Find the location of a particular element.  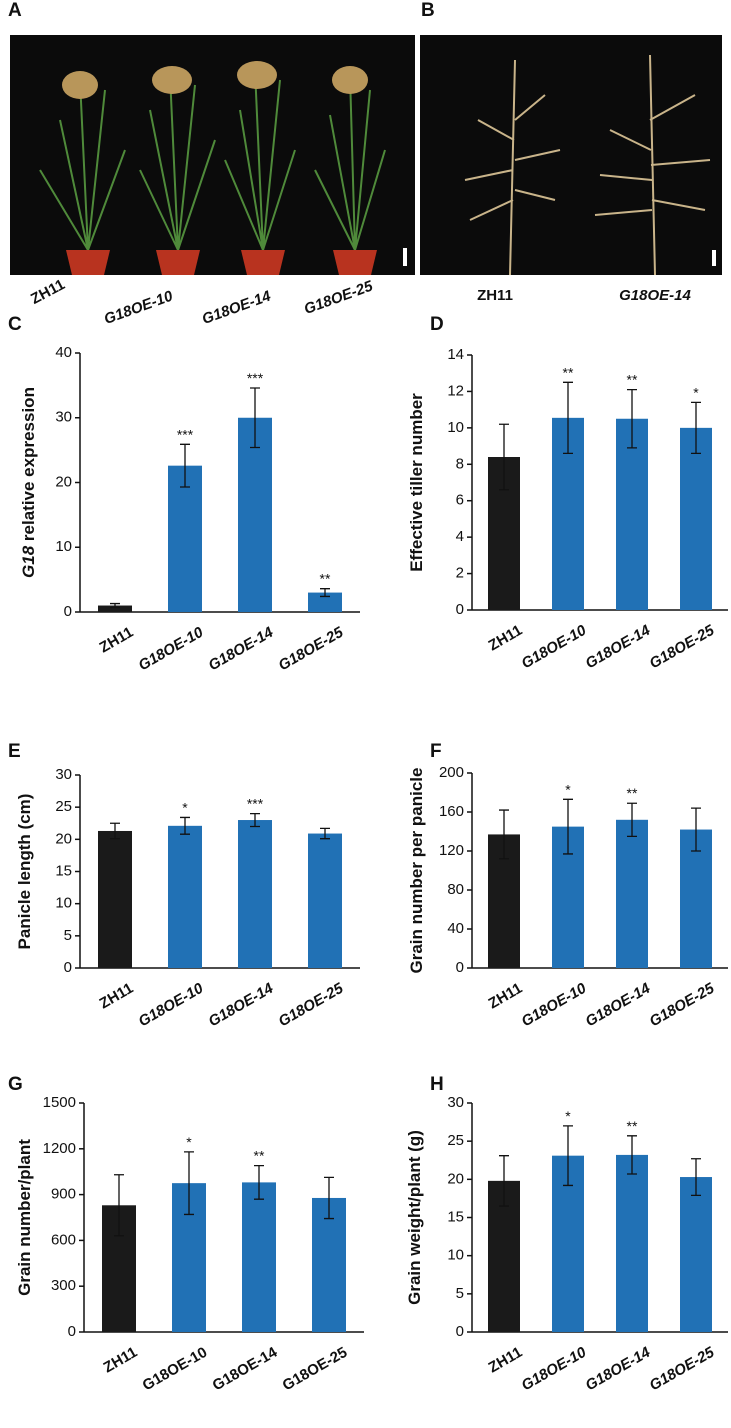

photo-label: G18OE-10 is located at coordinates (139, 307).